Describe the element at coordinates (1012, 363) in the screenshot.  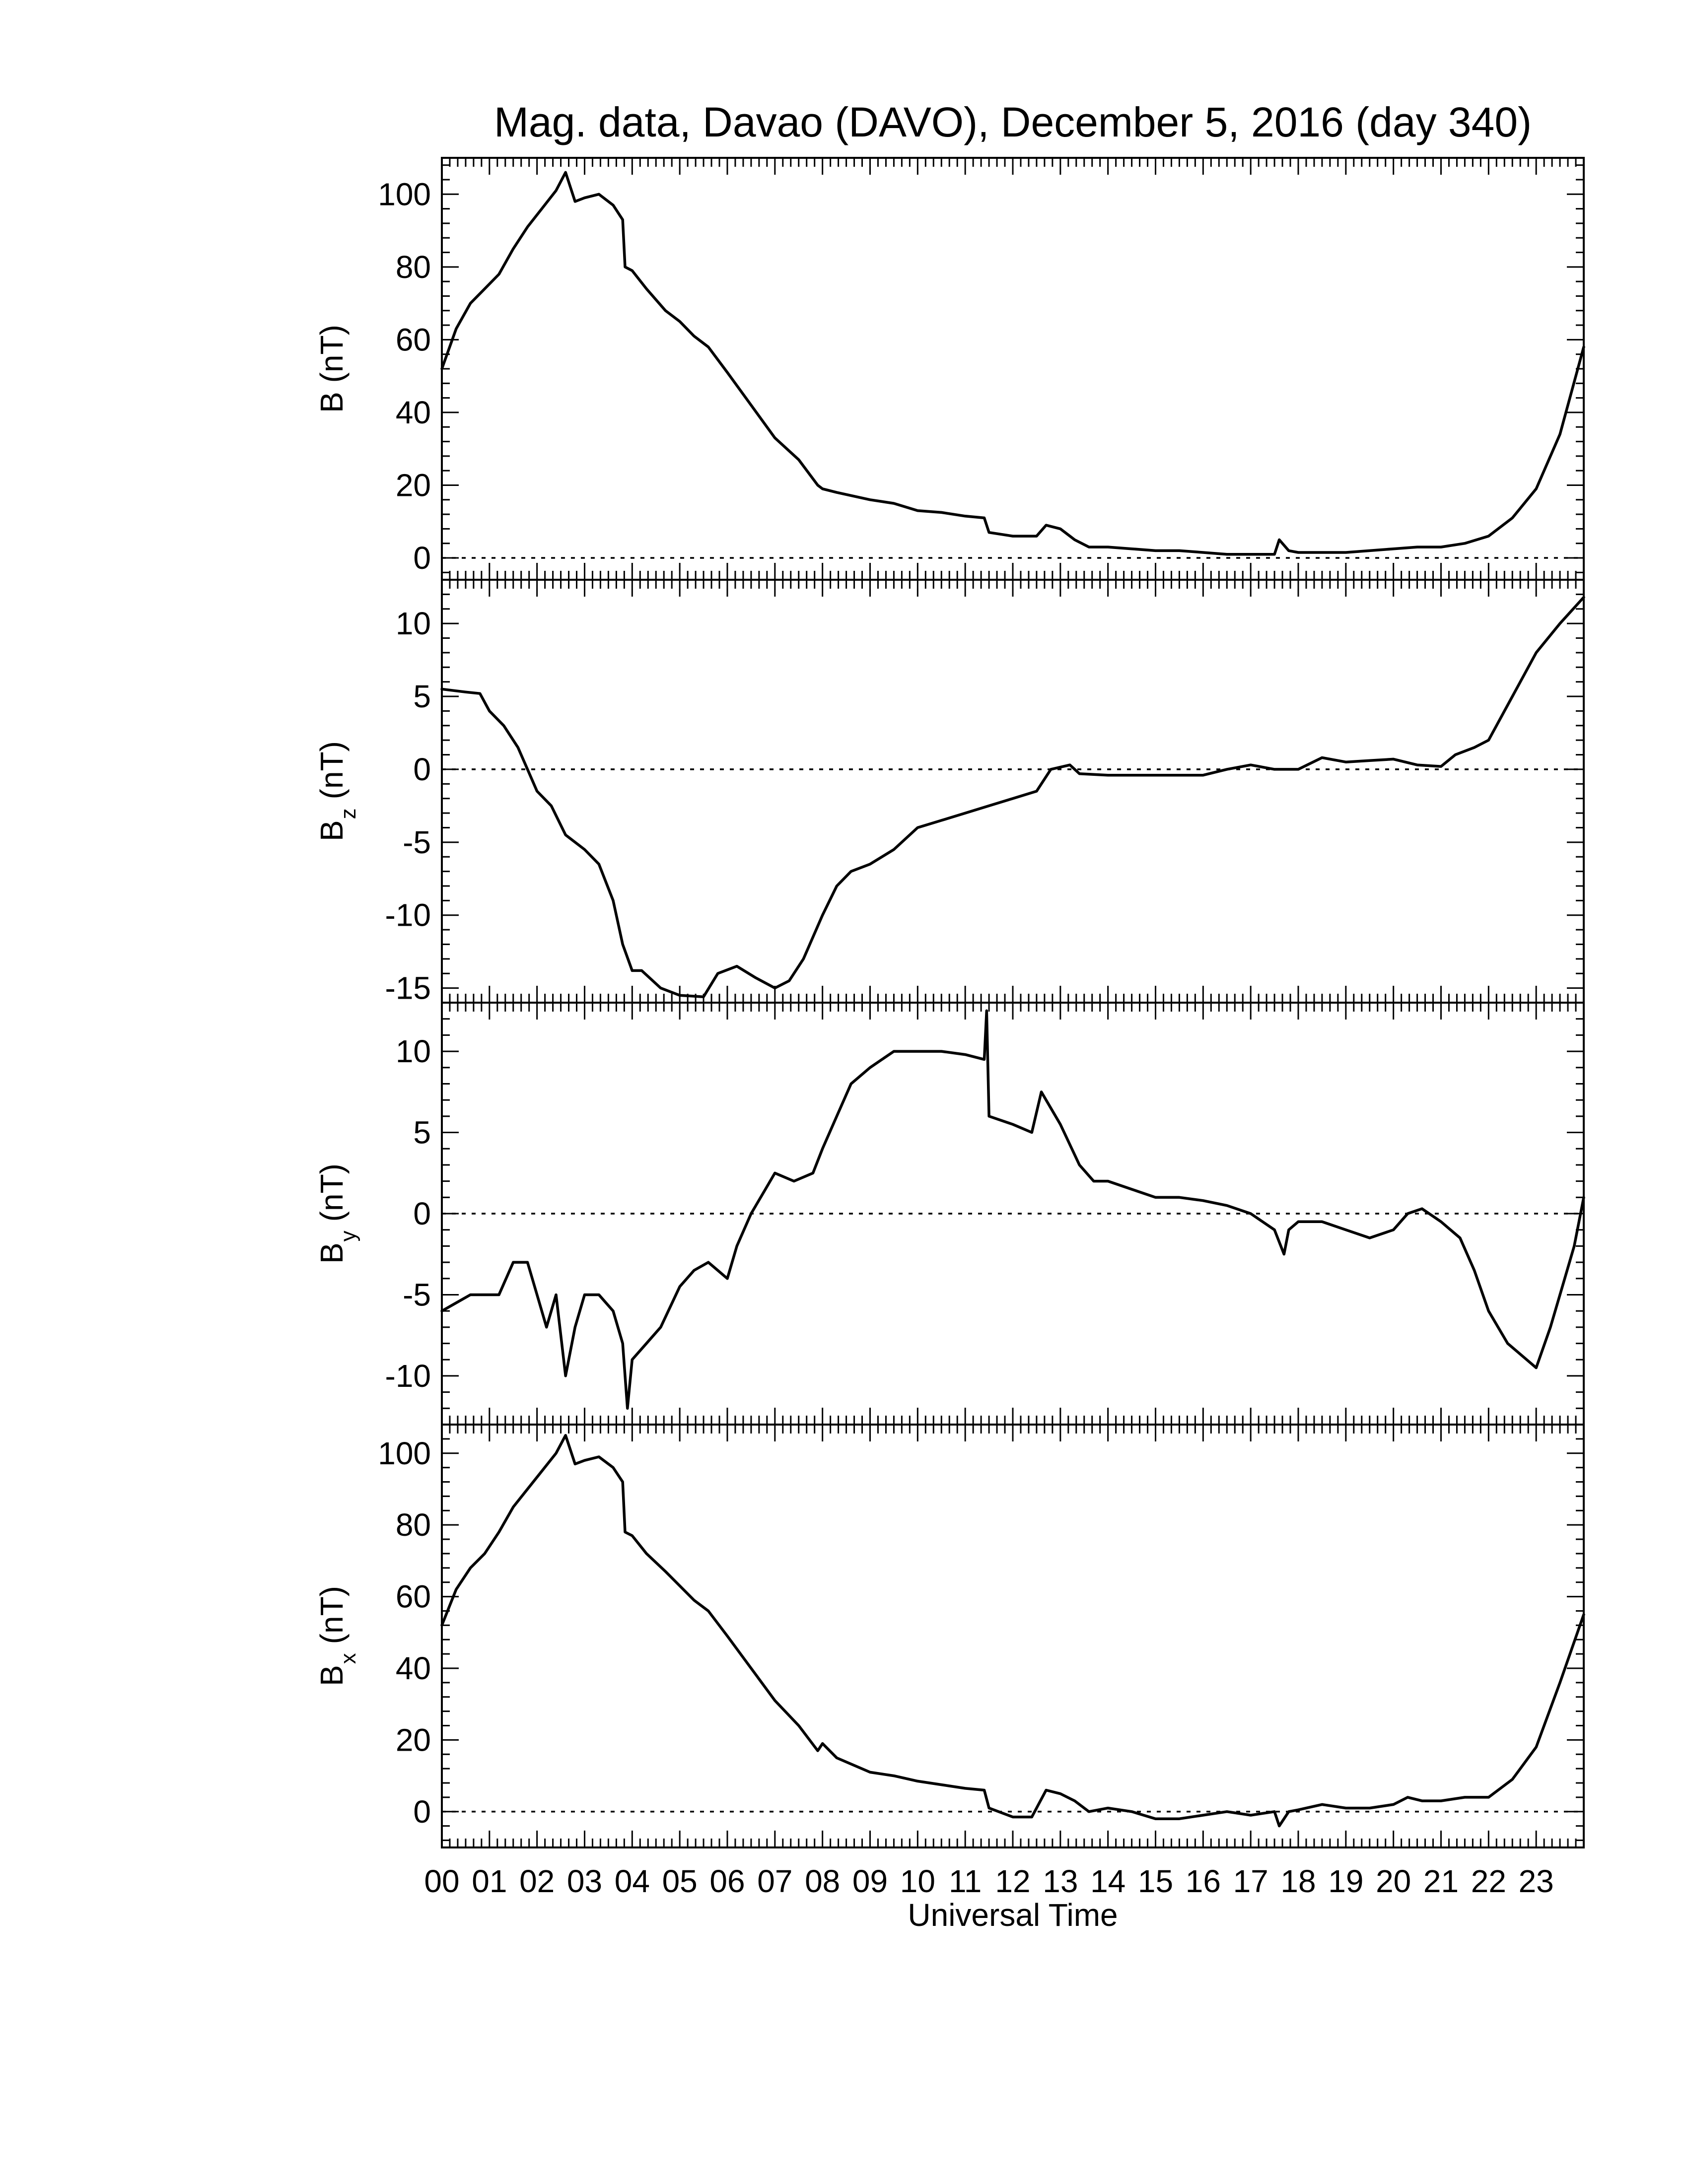
I see `series-line-b` at that location.